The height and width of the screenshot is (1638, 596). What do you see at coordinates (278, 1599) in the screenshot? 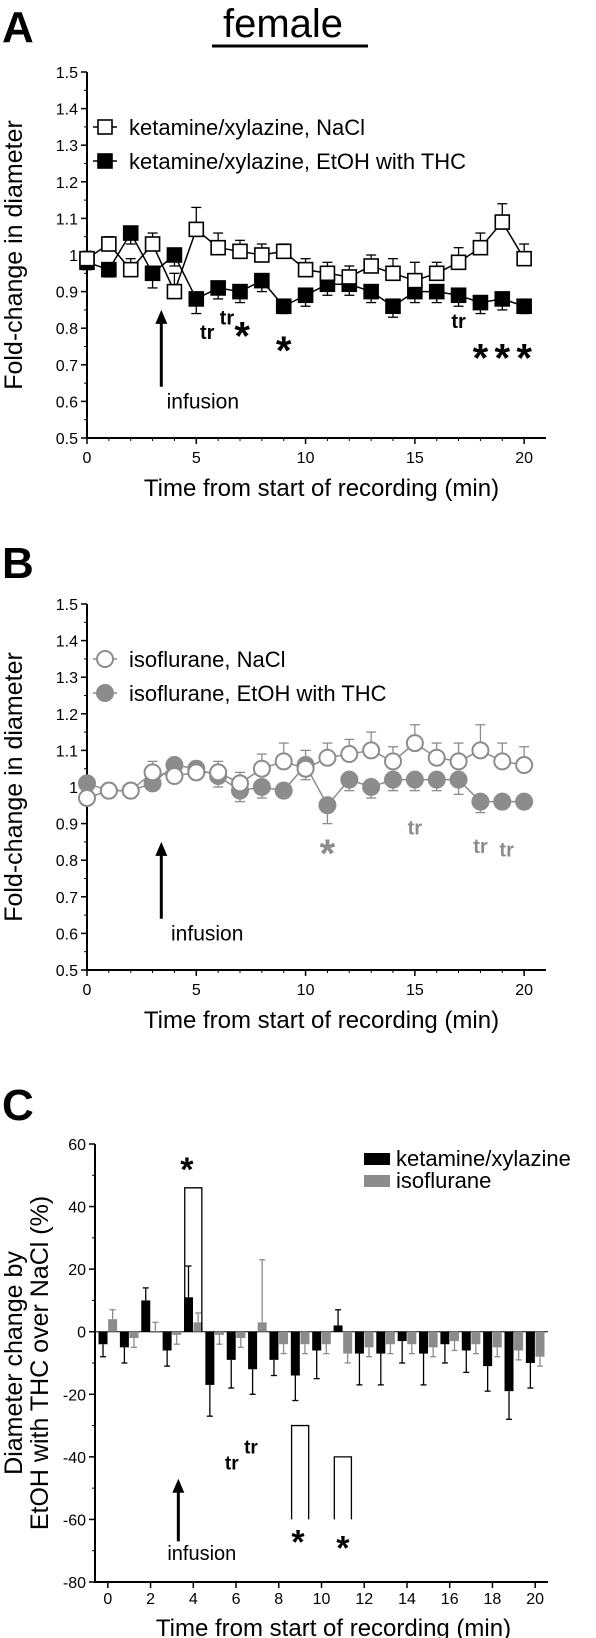
I see `x-tick-label: 8` at bounding box center [278, 1599].